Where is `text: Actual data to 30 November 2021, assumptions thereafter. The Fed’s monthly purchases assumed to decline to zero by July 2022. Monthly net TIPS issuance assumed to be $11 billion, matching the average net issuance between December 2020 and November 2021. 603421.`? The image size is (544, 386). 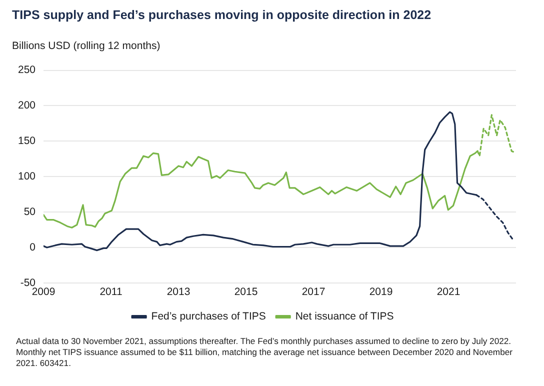
text: Actual data to 30 November 2021, assumptions thereafter. The Fed’s monthly purchases assumed to decline to zero by July 2022. Monthly net TIPS issuance assumed to be $11 billion, matching the average net issuance between December 2020 and November 2021. 603421. is located at coordinates (265, 353).